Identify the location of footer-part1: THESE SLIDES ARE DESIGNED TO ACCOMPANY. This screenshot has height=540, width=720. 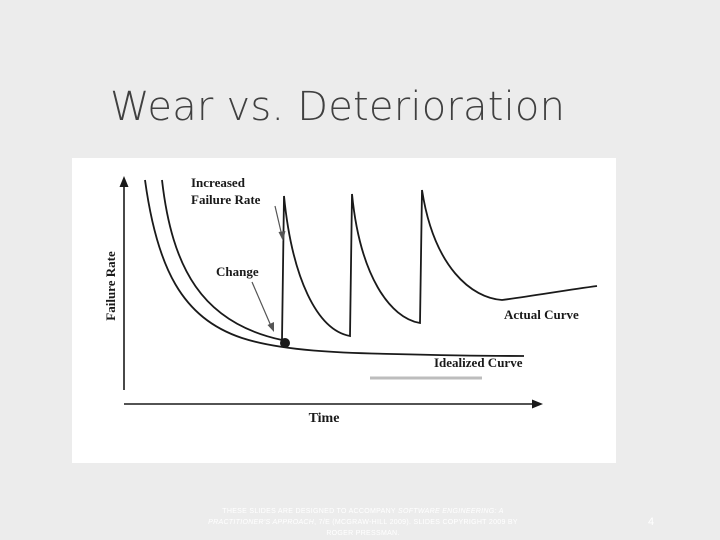
(310, 511).